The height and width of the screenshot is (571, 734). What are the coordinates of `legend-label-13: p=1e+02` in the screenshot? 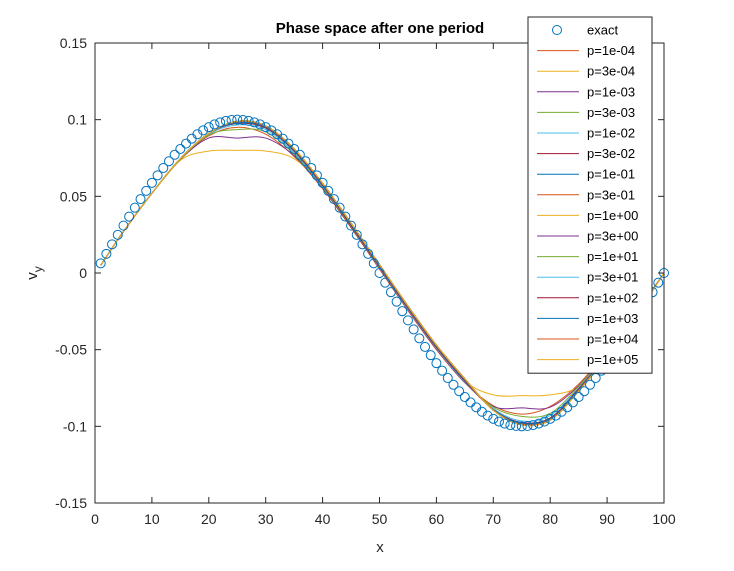 It's located at (612, 297).